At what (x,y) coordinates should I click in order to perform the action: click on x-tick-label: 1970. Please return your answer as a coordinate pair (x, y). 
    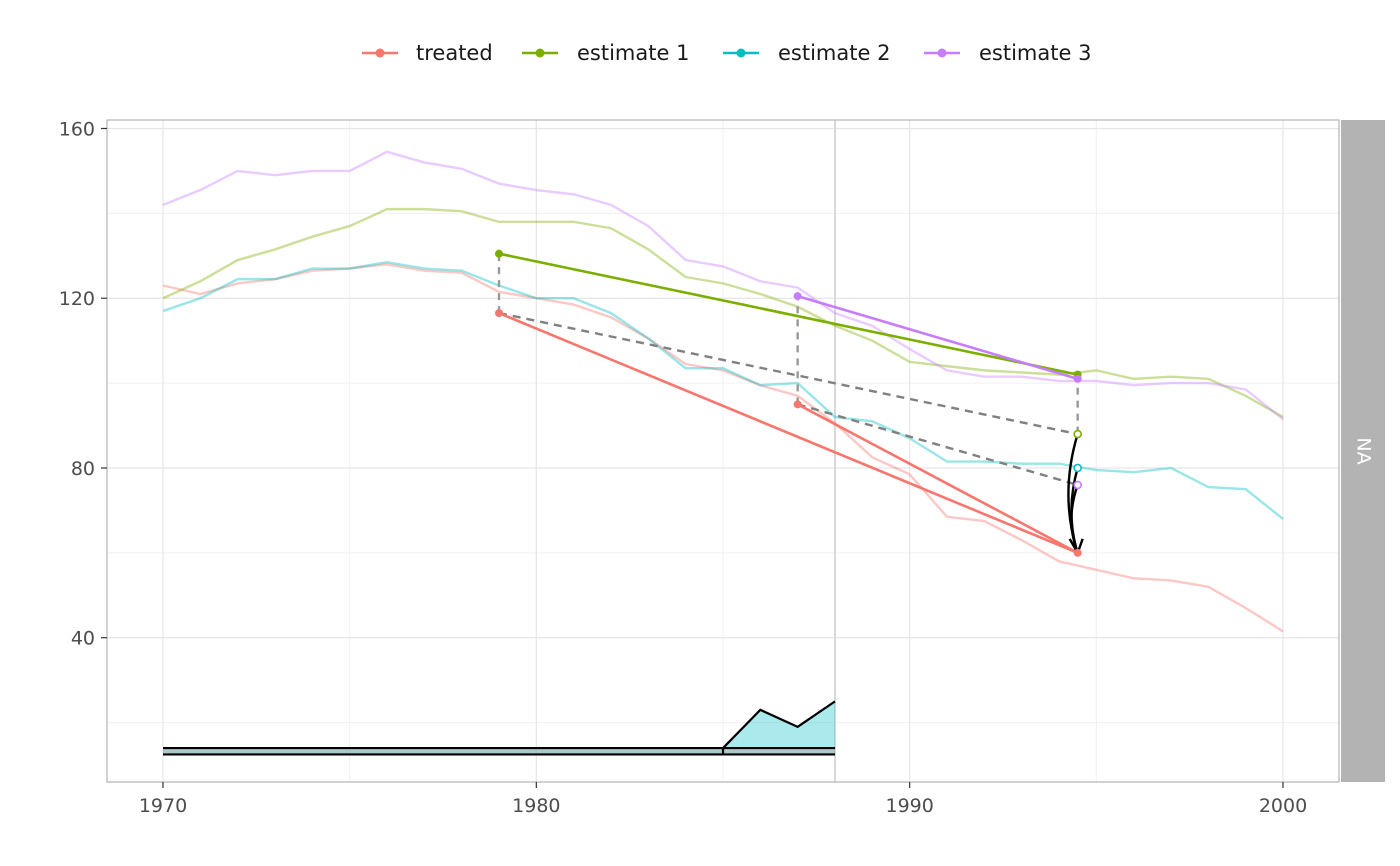
    Looking at the image, I should click on (163, 806).